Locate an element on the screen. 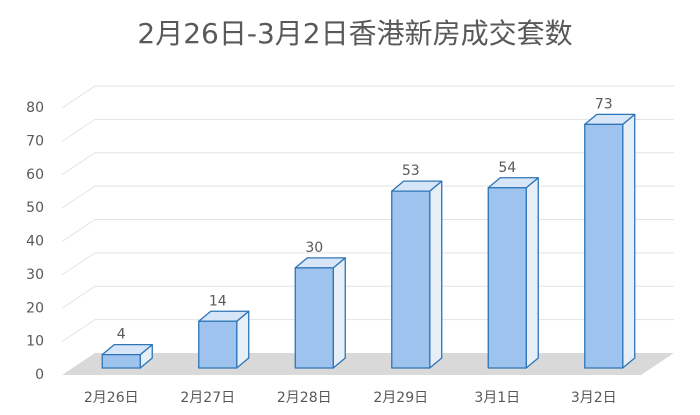 Image resolution: width=700 pixels, height=415 pixels. x-tick-label: 2月28日 is located at coordinates (304, 398).